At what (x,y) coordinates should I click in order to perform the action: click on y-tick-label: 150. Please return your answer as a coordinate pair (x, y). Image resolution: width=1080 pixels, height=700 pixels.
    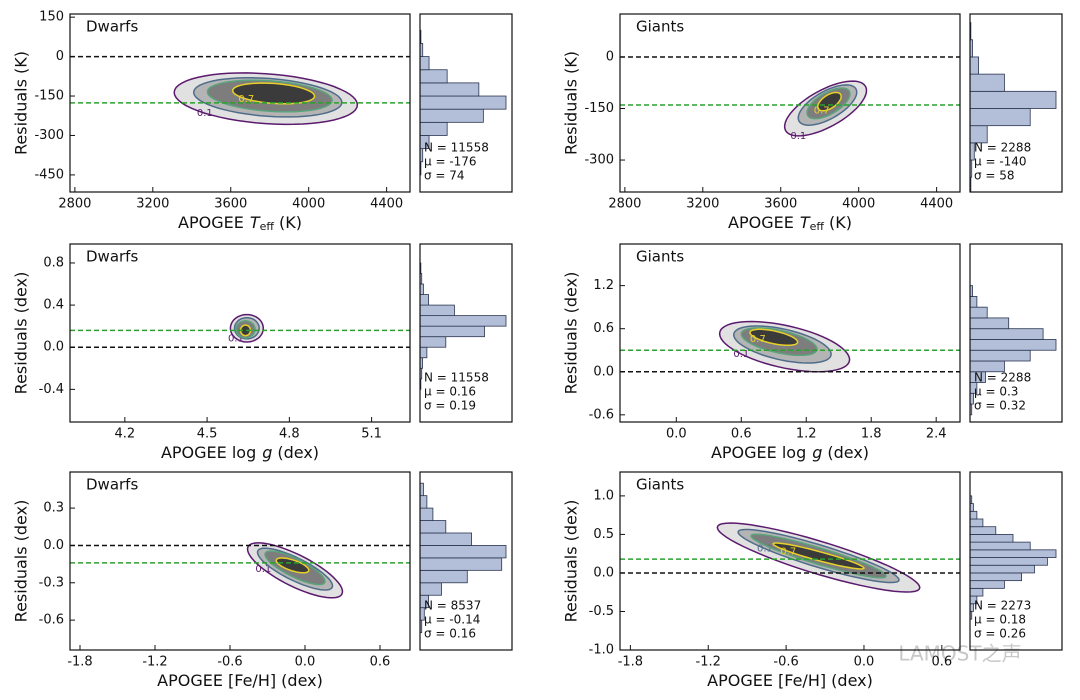
    Looking at the image, I should click on (51, 17).